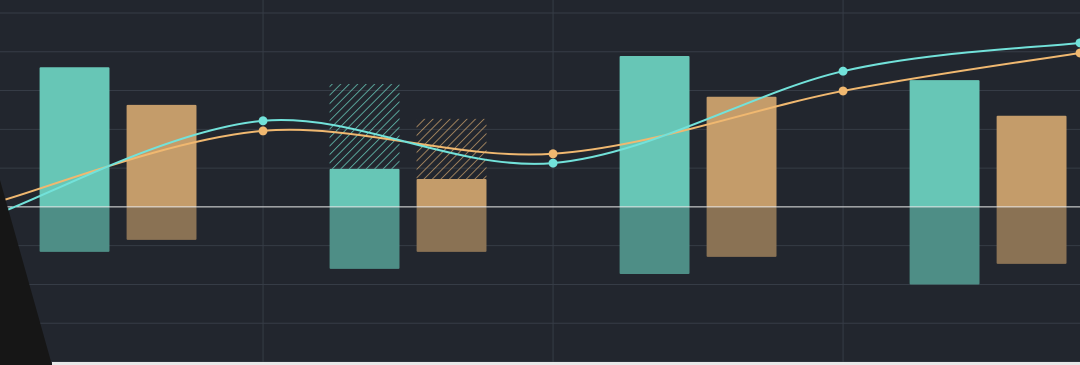 The height and width of the screenshot is (365, 1080). Describe the element at coordinates (26, 272) in the screenshot. I see `corner-shadow` at that location.